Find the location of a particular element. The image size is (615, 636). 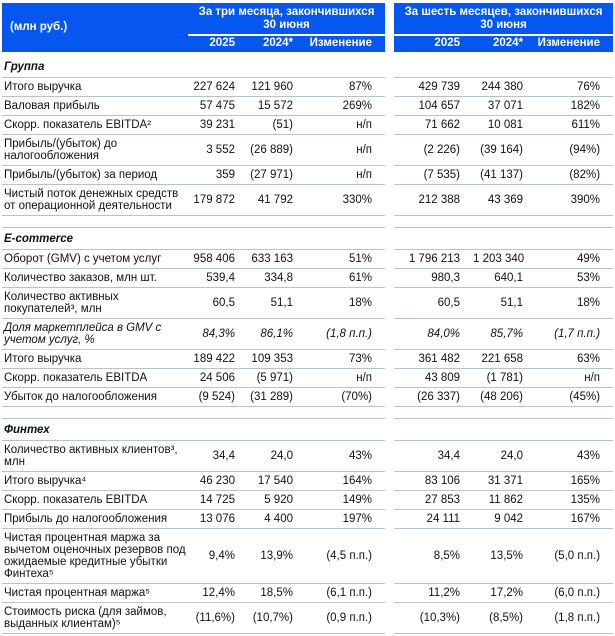

value-cell: 109 353 is located at coordinates (277, 359).